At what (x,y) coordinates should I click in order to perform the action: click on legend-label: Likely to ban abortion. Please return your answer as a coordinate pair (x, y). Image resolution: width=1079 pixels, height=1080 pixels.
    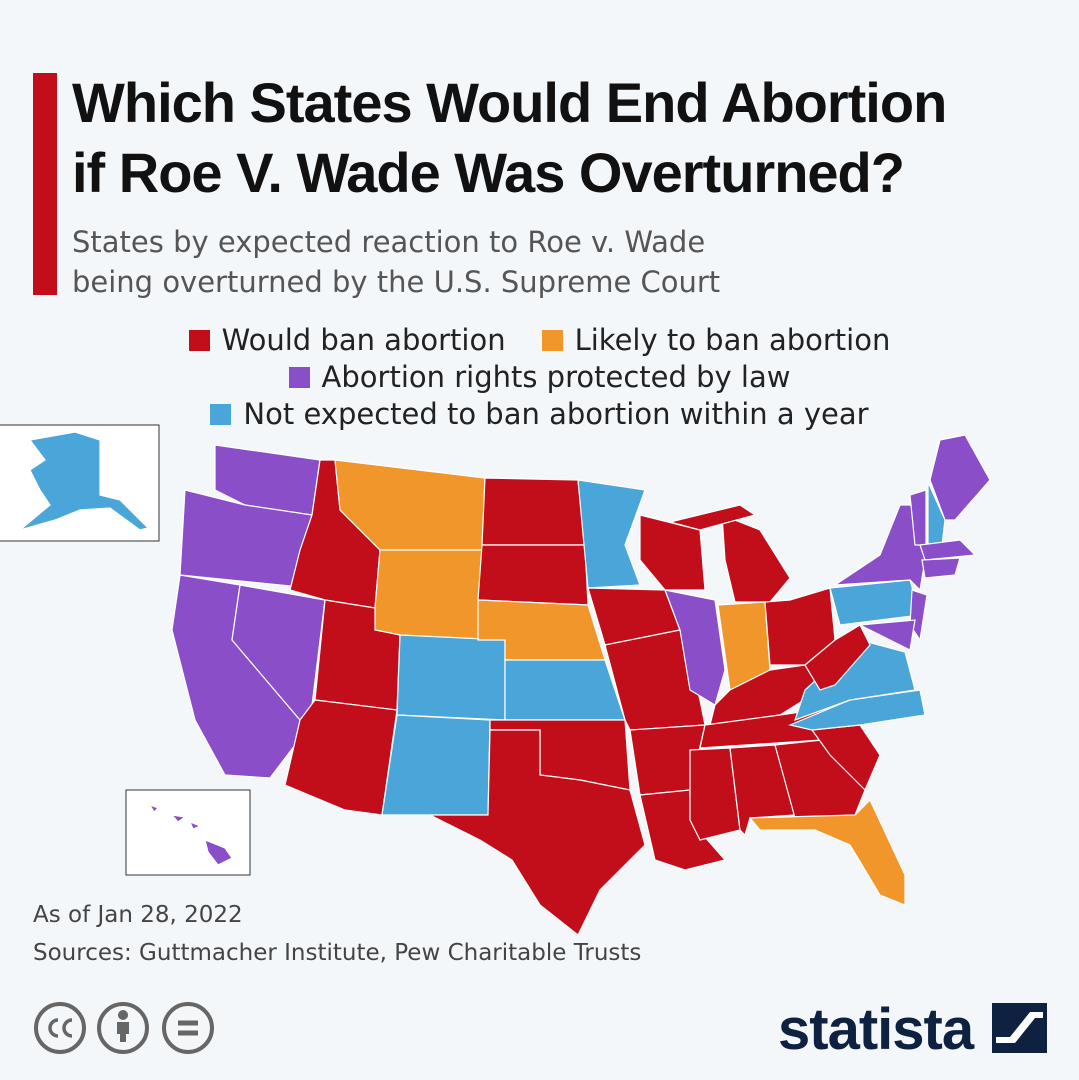
    Looking at the image, I should click on (732, 340).